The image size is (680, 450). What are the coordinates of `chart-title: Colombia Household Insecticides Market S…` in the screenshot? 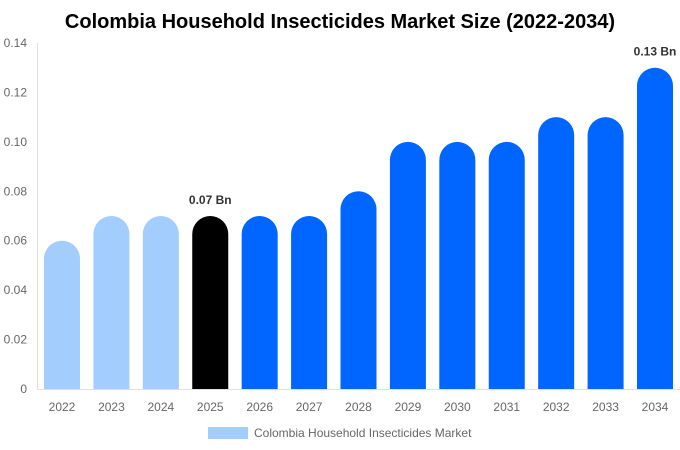 It's located at (340, 22).